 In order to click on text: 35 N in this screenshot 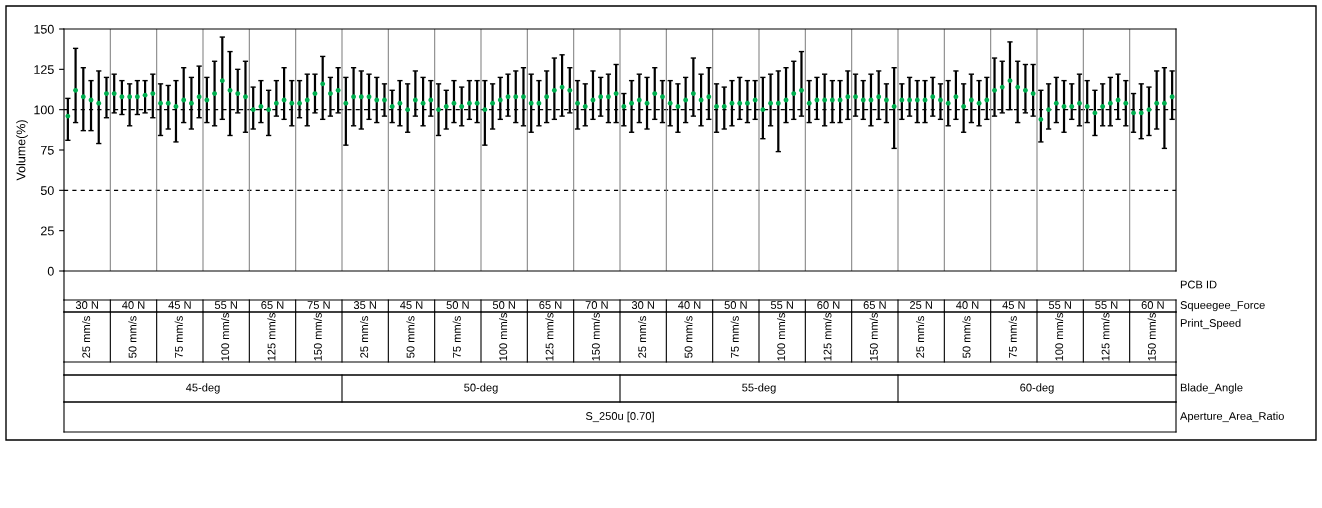, I will do `click(364, 305)`.